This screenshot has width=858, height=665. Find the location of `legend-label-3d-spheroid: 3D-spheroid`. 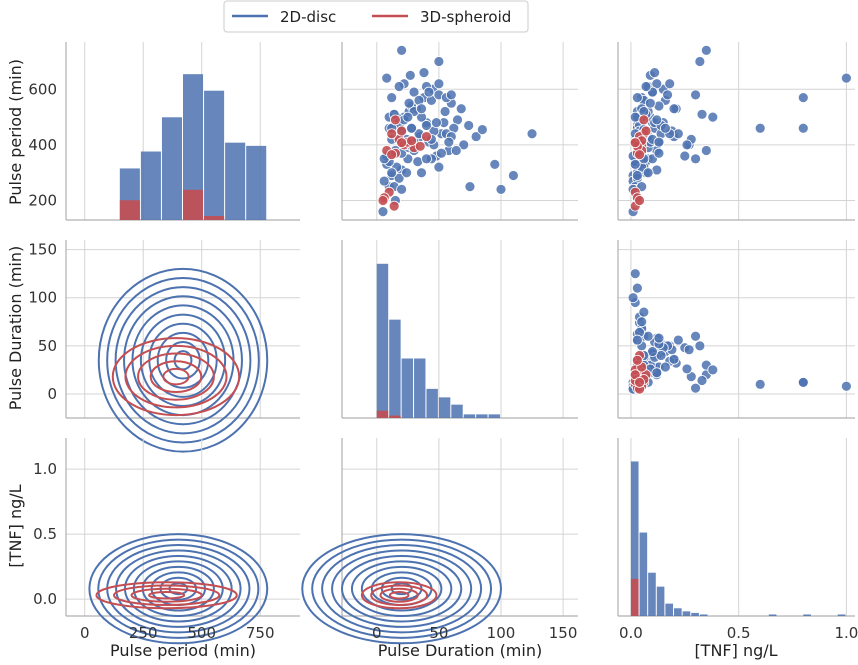

legend-label-3d-spheroid: 3D-spheroid is located at coordinates (465, 17).